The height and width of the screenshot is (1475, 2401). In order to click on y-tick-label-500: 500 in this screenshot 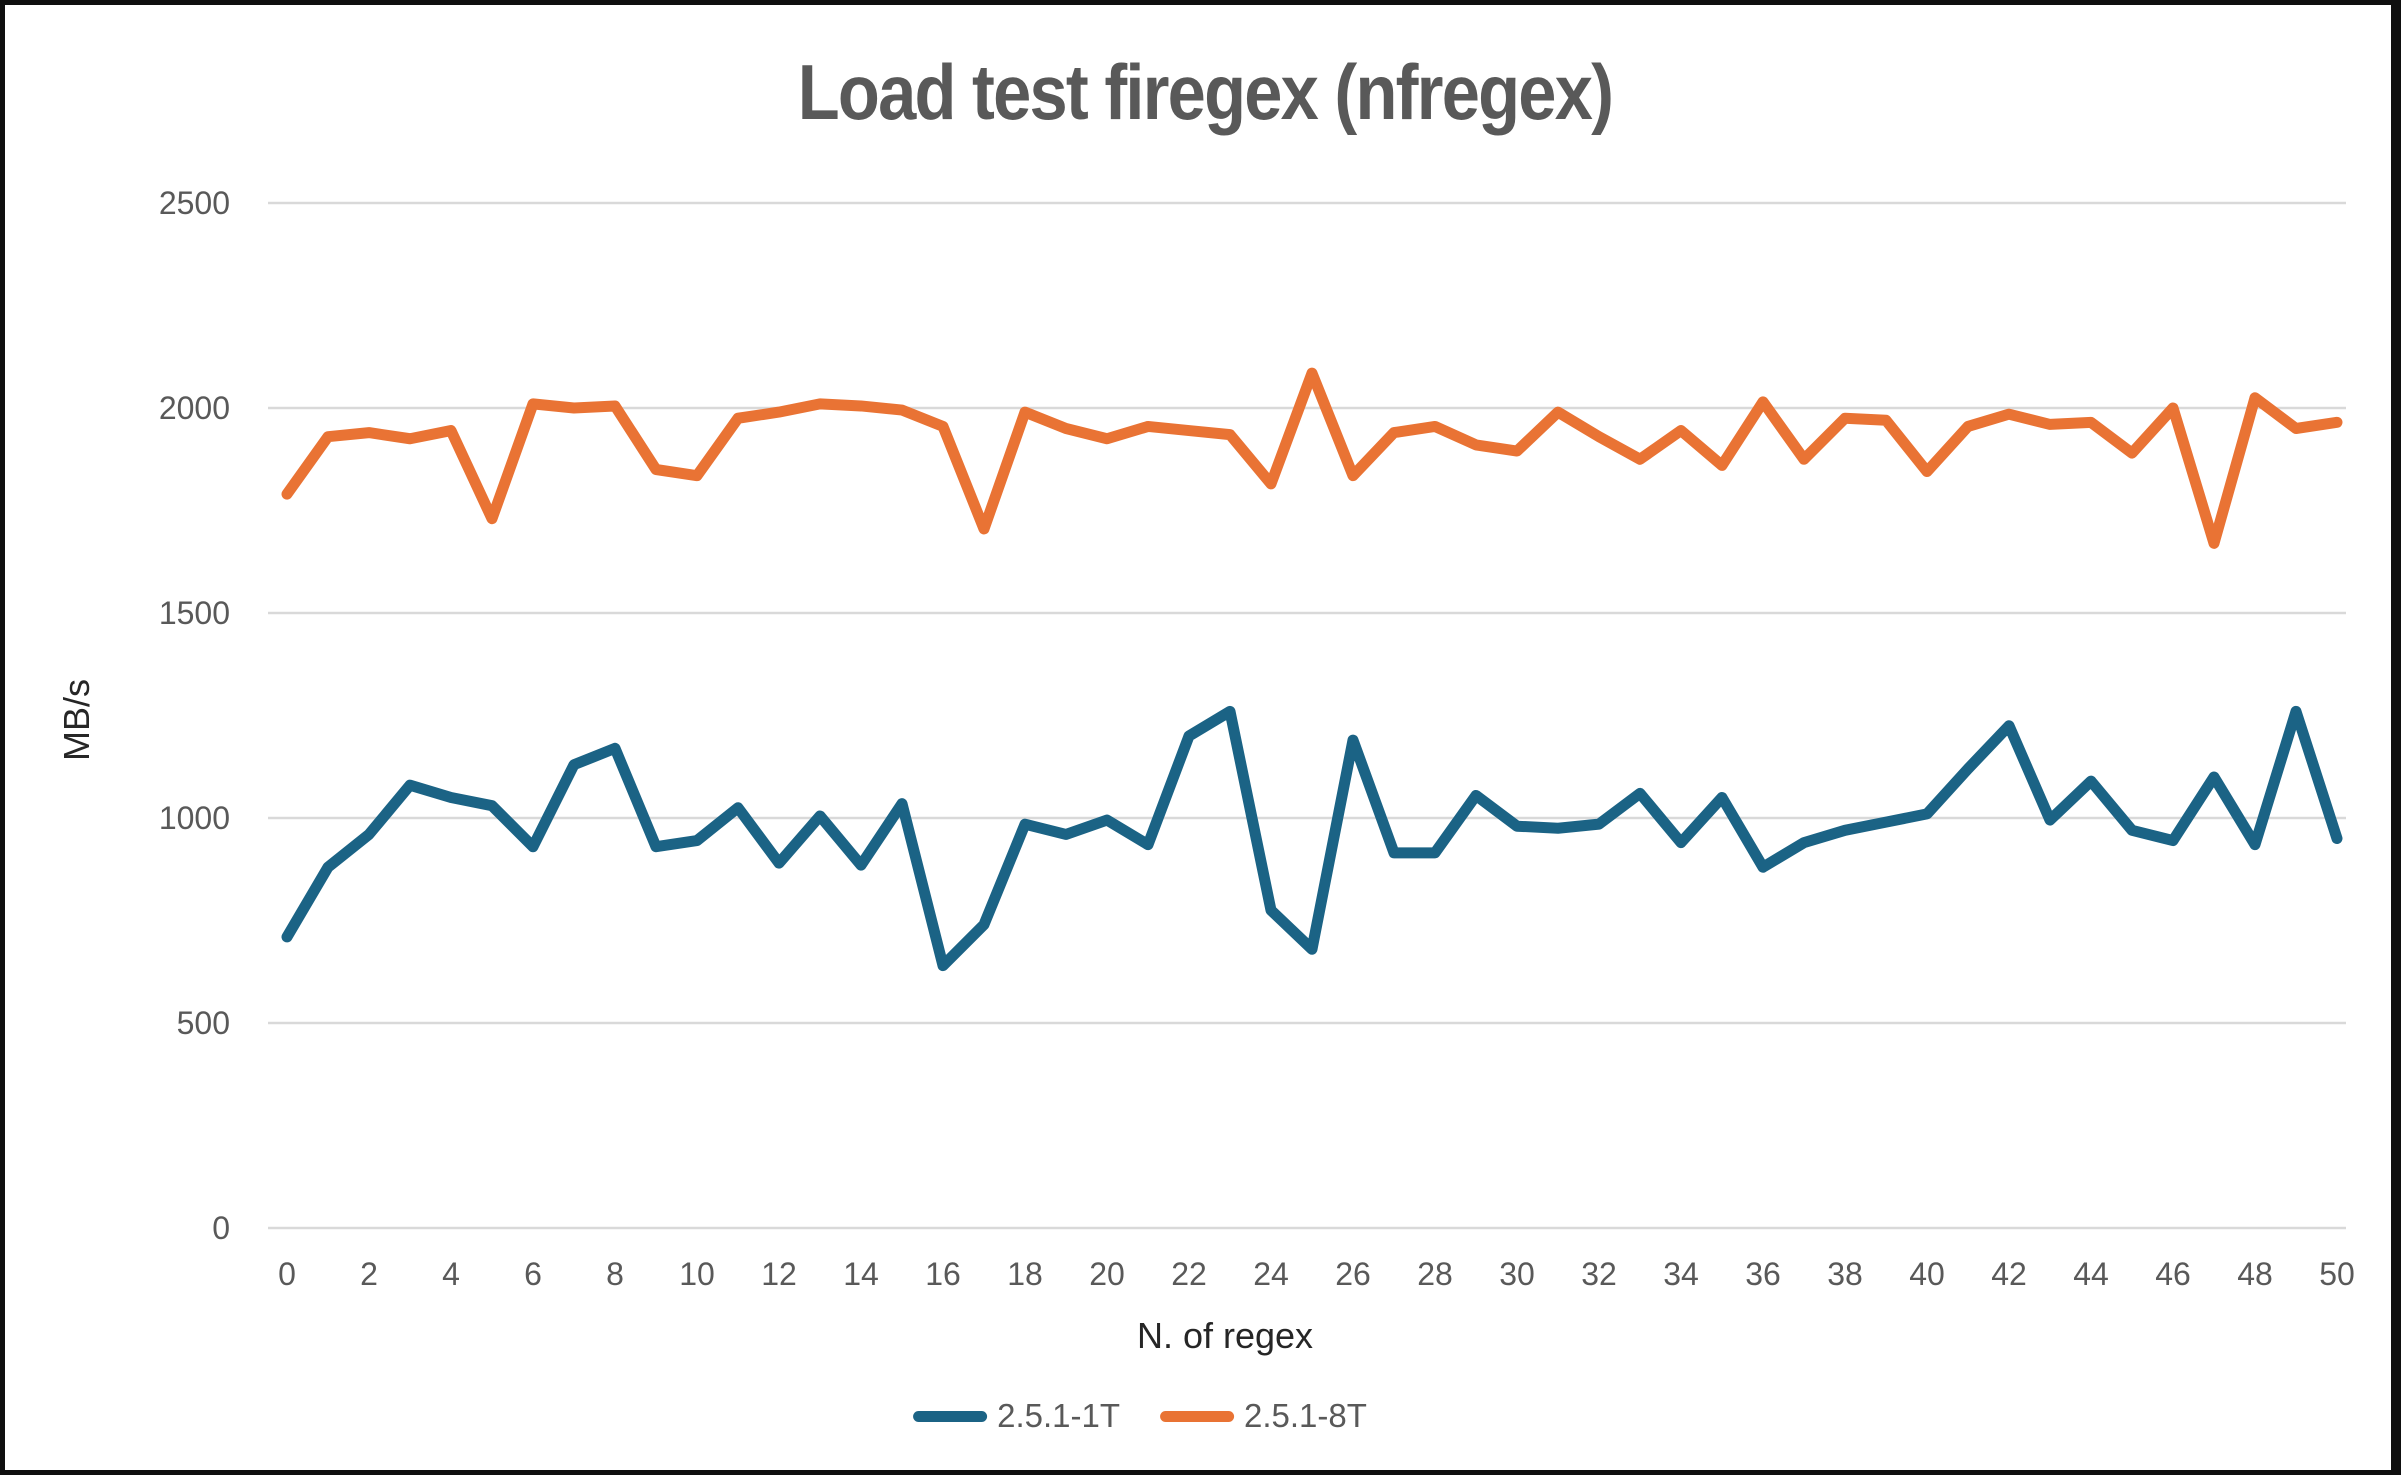, I will do `click(203, 1023)`.